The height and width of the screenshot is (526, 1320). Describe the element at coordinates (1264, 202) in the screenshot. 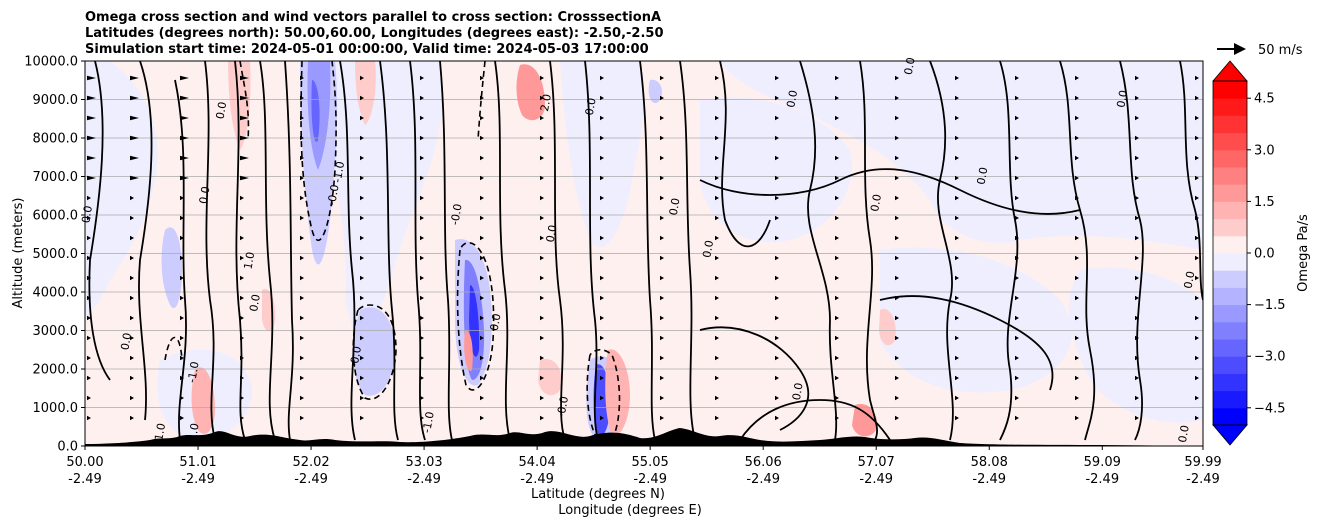

I see `colorbar-tick-label: 1.5` at that location.